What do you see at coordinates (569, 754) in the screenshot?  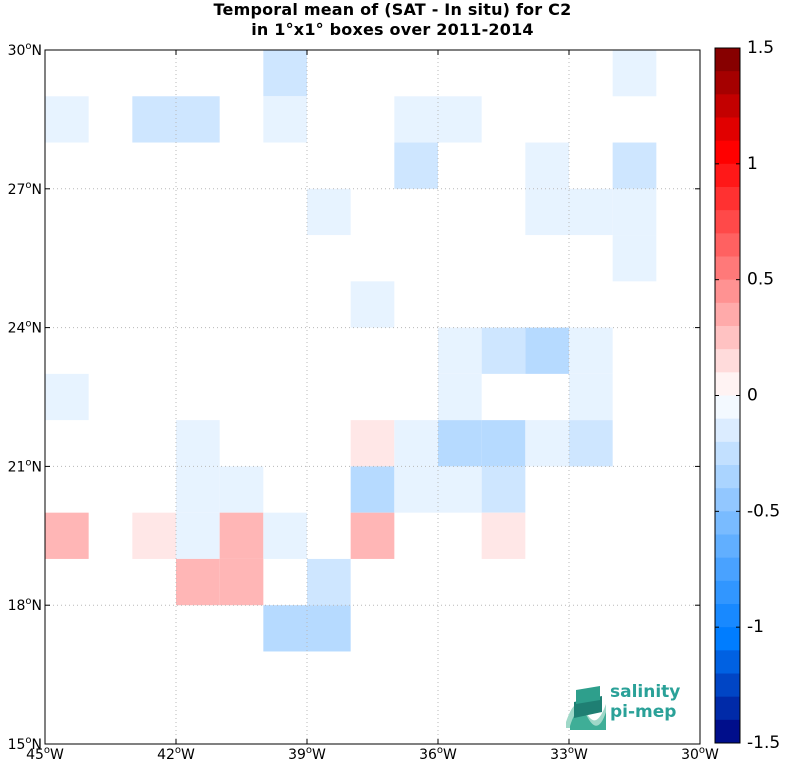 I see `x-tick-label: 33oW` at bounding box center [569, 754].